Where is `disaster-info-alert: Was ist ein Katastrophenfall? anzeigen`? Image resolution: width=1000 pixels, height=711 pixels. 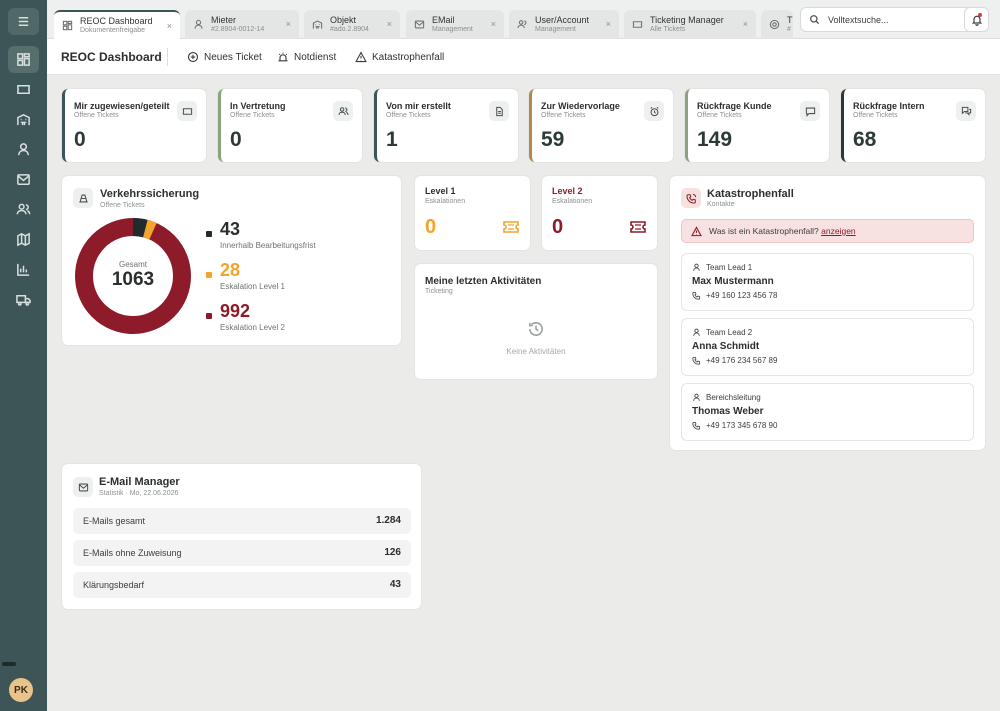
disaster-info-alert: Was ist ein Katastrophenfall? anzeigen is located at coordinates (827, 231).